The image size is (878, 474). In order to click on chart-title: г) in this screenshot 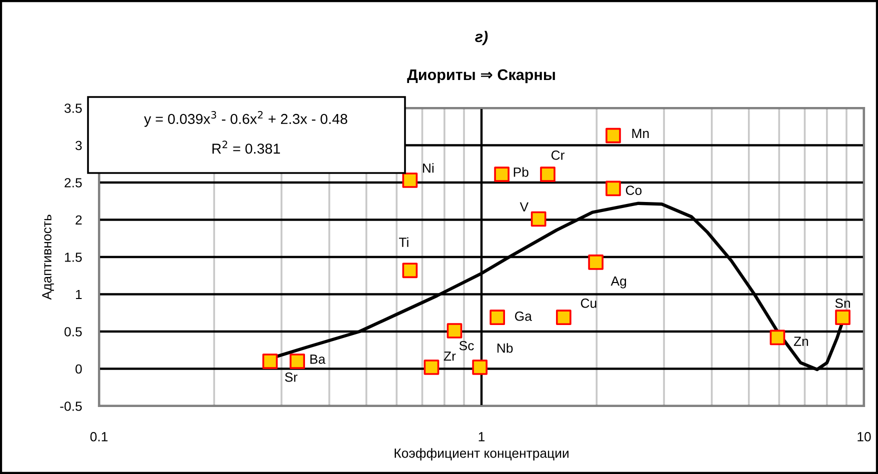, I will do `click(481, 38)`.